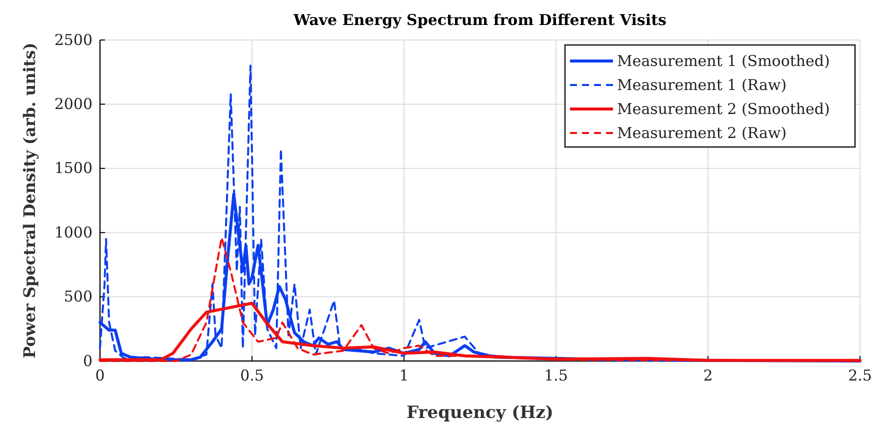  What do you see at coordinates (73, 168) in the screenshot?
I see `y-tick-label: 1500` at bounding box center [73, 168].